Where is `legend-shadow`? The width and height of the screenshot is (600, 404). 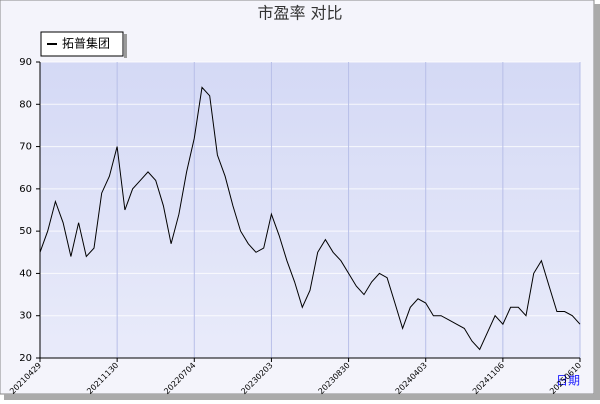 legend-shadow is located at coordinates (125, 46).